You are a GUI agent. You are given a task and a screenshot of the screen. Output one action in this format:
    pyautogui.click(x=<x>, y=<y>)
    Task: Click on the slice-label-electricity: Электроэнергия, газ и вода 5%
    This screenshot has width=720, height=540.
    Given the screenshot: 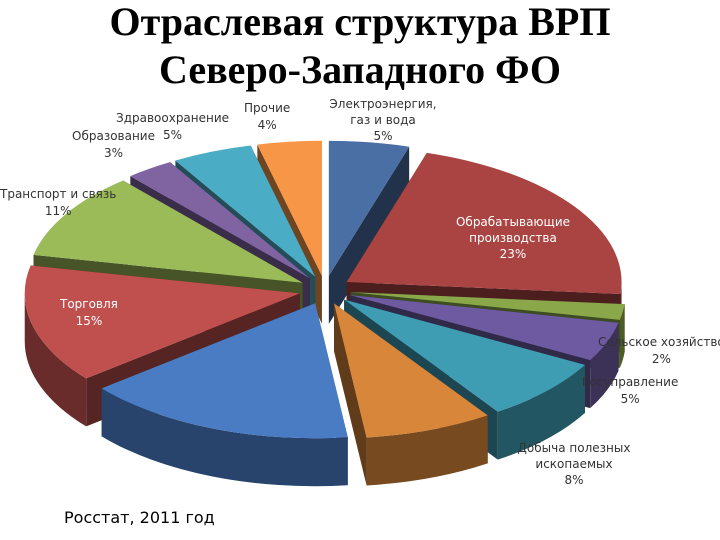 What is the action you would take?
    pyautogui.click(x=383, y=120)
    